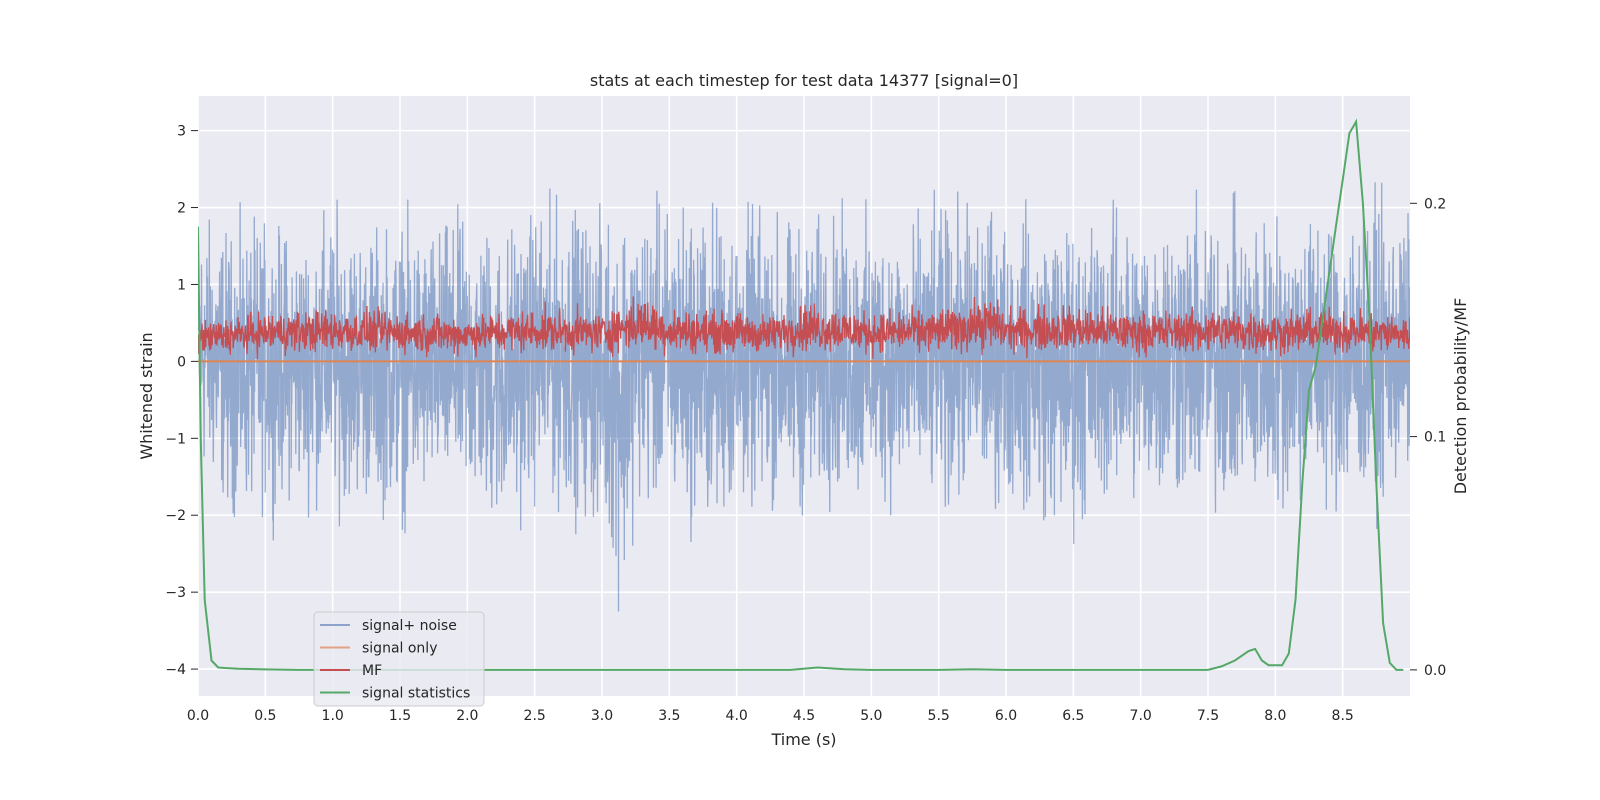 This screenshot has width=1600, height=800. Describe the element at coordinates (669, 716) in the screenshot. I see `x-tick-label: 3.5` at that location.